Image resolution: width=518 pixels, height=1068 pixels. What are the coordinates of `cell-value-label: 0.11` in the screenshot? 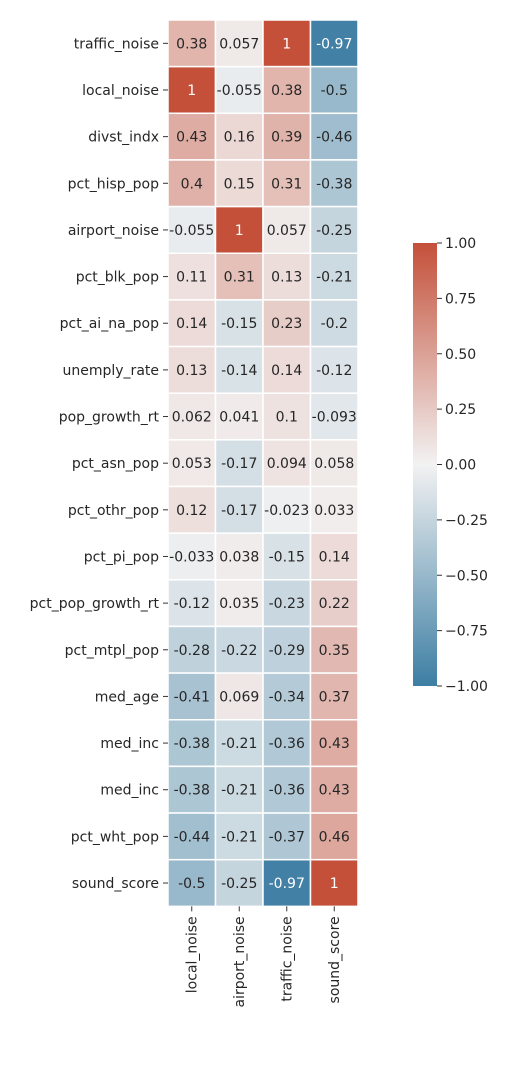 It's located at (191, 278).